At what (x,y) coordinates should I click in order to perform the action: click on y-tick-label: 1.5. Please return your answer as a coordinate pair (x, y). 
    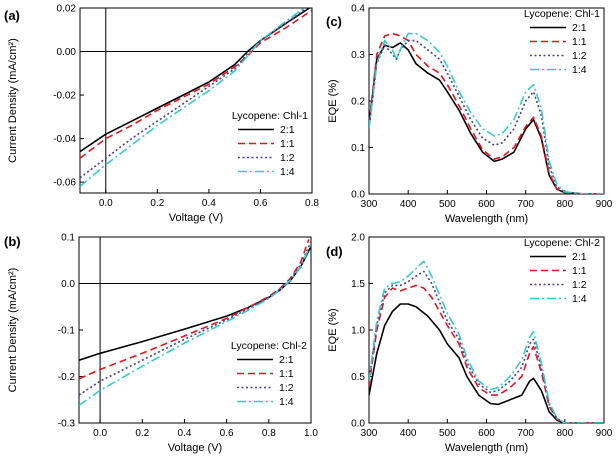
    Looking at the image, I should click on (358, 284).